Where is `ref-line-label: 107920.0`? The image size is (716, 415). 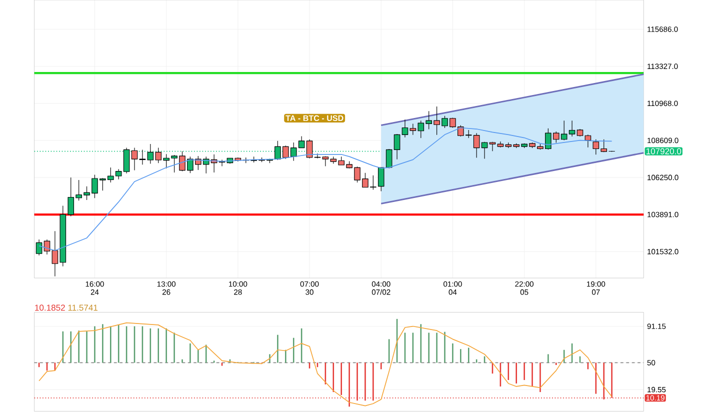 ref-line-label: 107920.0 is located at coordinates (664, 151).